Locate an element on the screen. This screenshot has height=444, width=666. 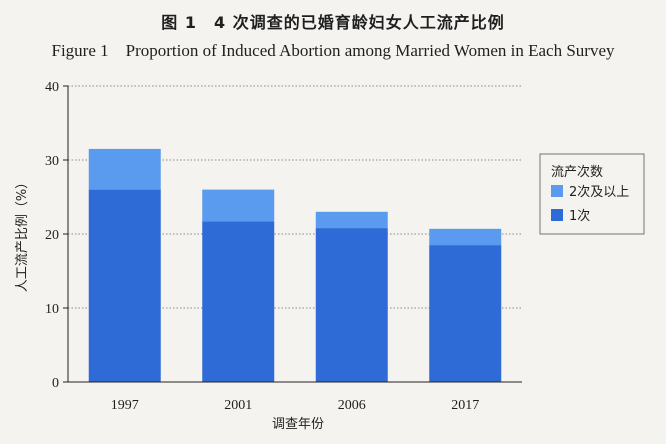
legend: 流产次数 2次及以上 1次 is located at coordinates (592, 194).